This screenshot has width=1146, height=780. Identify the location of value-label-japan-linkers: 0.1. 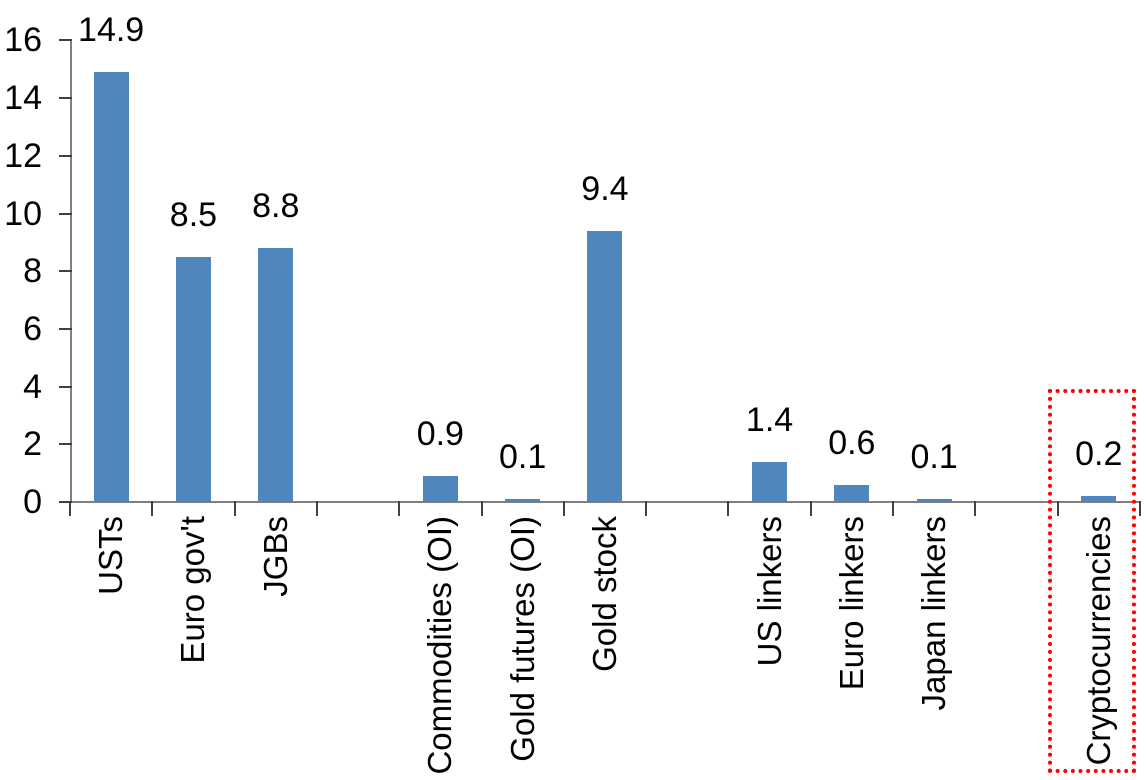
(934, 457).